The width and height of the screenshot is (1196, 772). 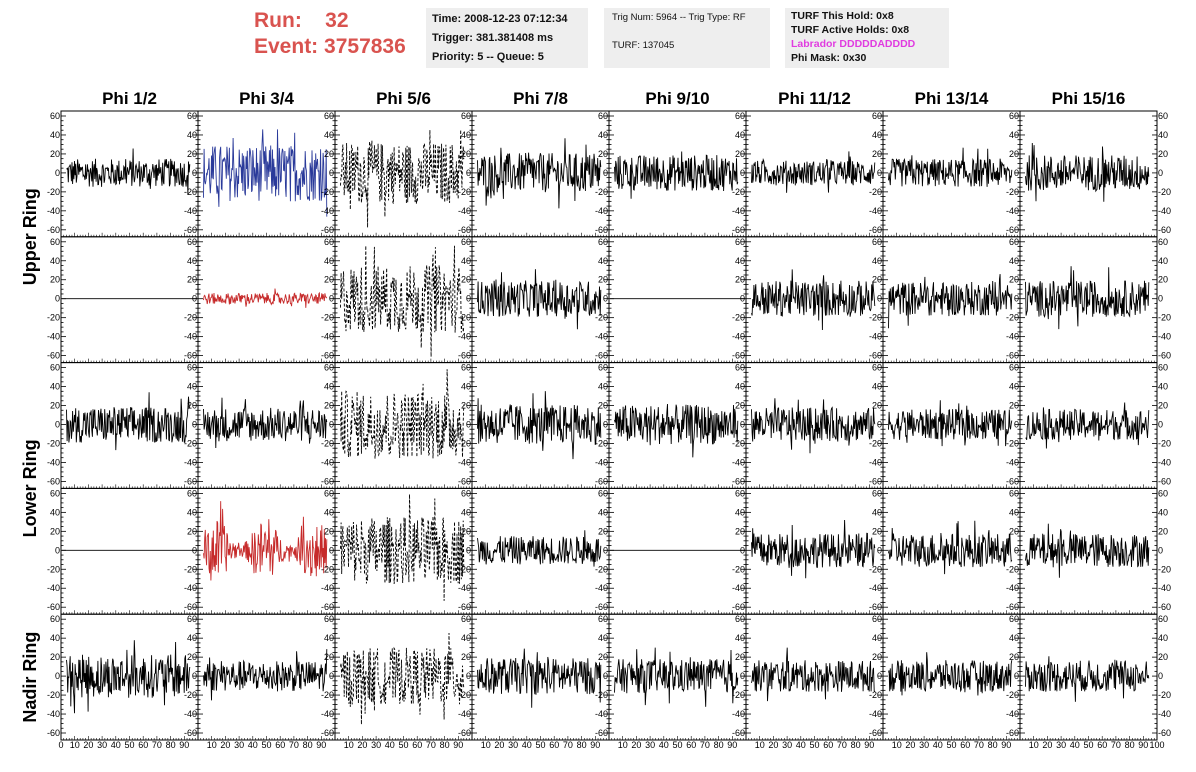 I want to click on turf-active-holds-text: TURF Active Holds: 0x8, so click(x=850, y=30).